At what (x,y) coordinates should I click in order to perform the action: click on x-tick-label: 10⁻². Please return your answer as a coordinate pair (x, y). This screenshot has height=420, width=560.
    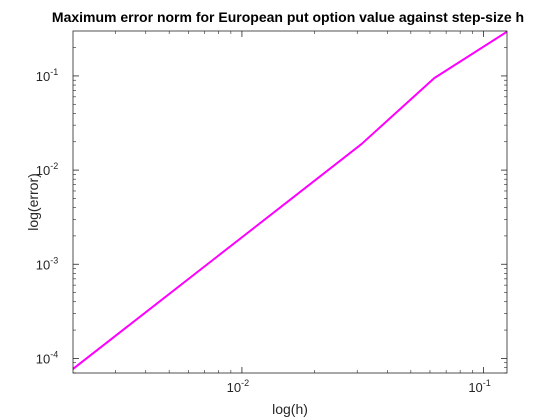
    Looking at the image, I should click on (238, 386).